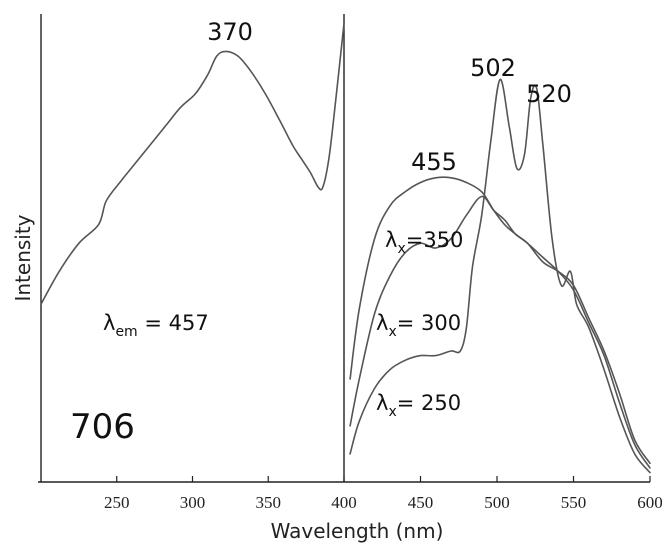 This screenshot has width=662, height=546. Describe the element at coordinates (126, 332) in the screenshot. I see `lambda-subscript: em` at that location.